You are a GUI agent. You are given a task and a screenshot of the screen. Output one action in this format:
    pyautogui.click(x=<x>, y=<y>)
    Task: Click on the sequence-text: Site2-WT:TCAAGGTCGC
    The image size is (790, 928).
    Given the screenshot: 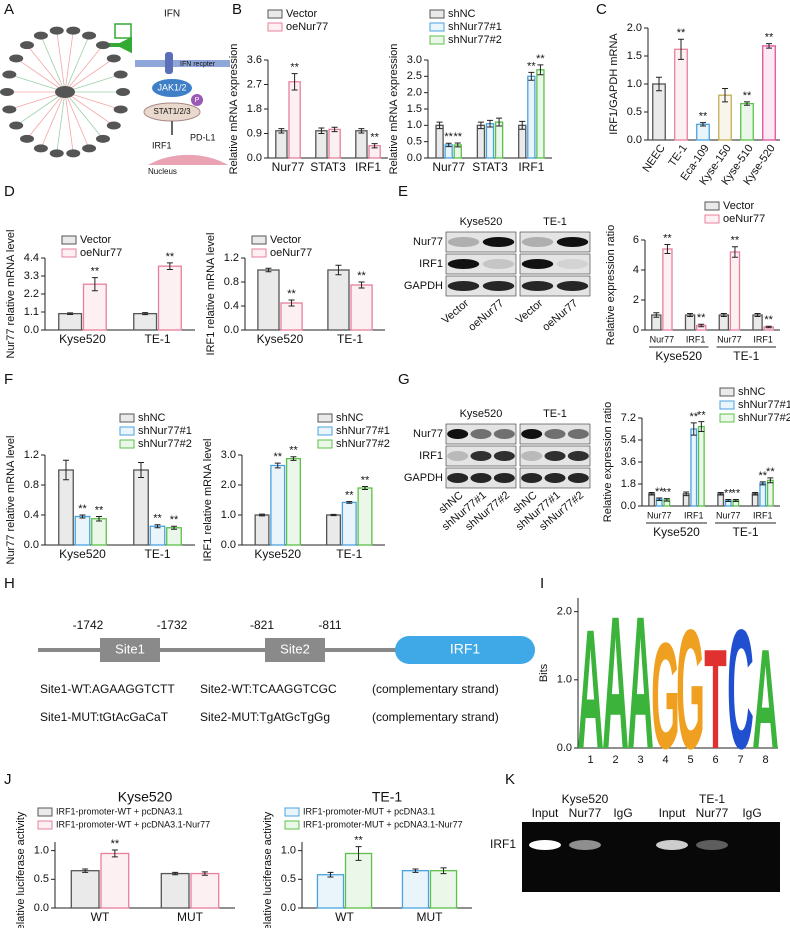 What is the action you would take?
    pyautogui.click(x=268, y=689)
    